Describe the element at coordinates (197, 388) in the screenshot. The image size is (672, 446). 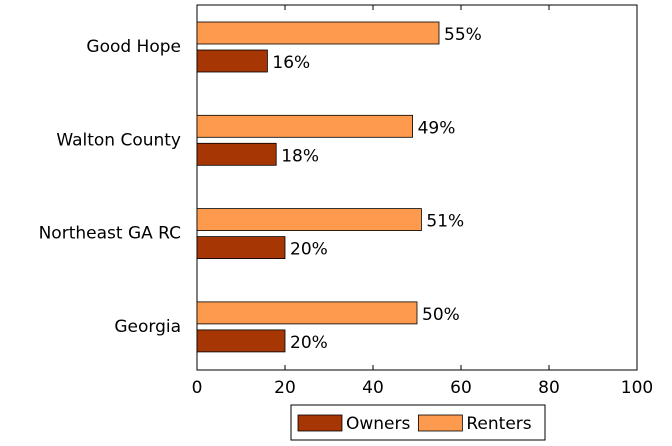
I see `x-tick-label: 0` at that location.